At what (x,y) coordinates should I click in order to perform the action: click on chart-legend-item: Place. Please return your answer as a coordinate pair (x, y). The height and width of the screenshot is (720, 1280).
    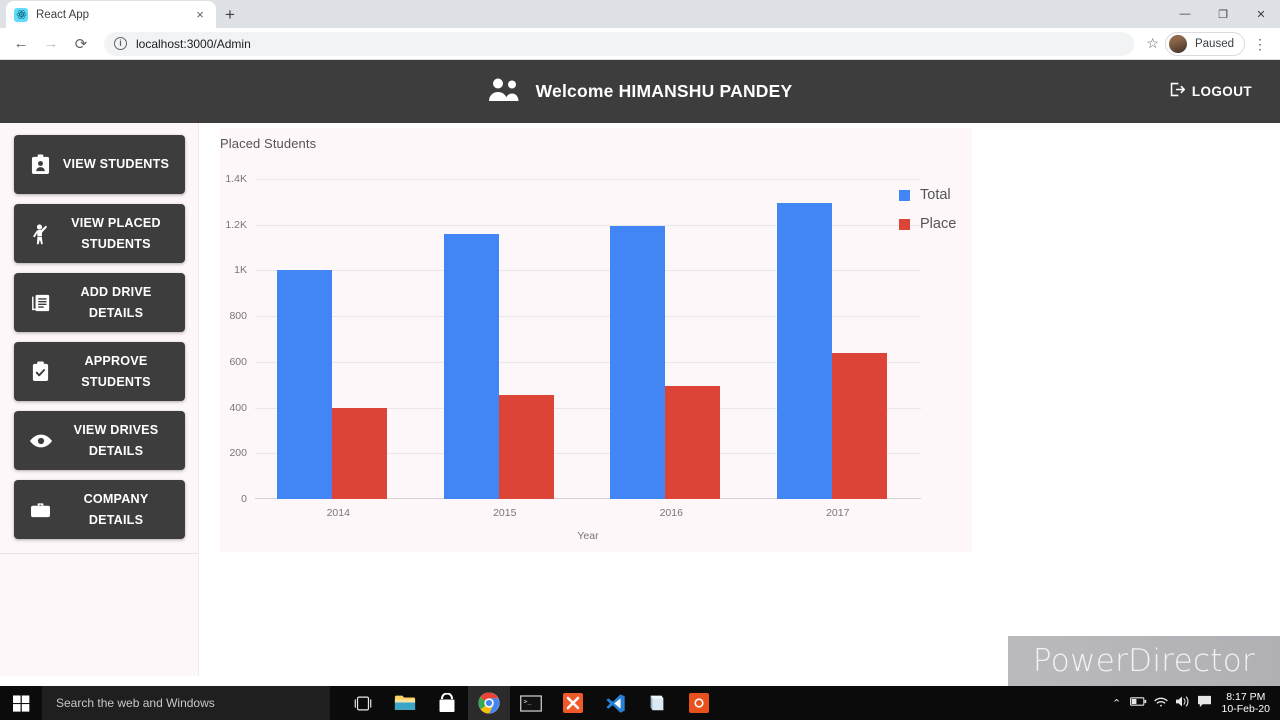
    Looking at the image, I should click on (927, 224).